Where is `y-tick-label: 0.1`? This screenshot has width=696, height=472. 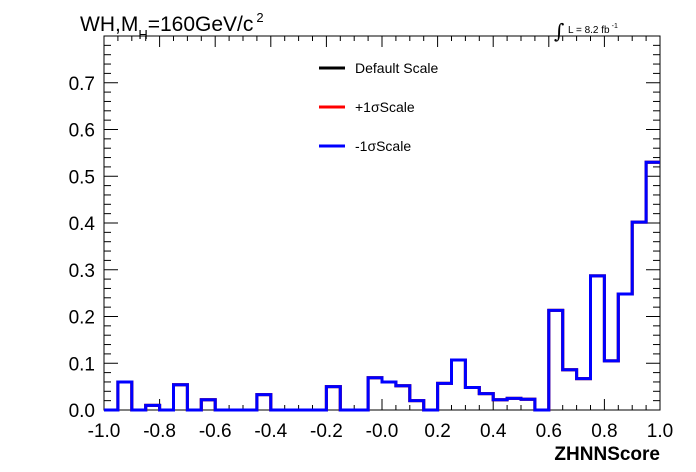 y-tick-label: 0.1 is located at coordinates (82, 364).